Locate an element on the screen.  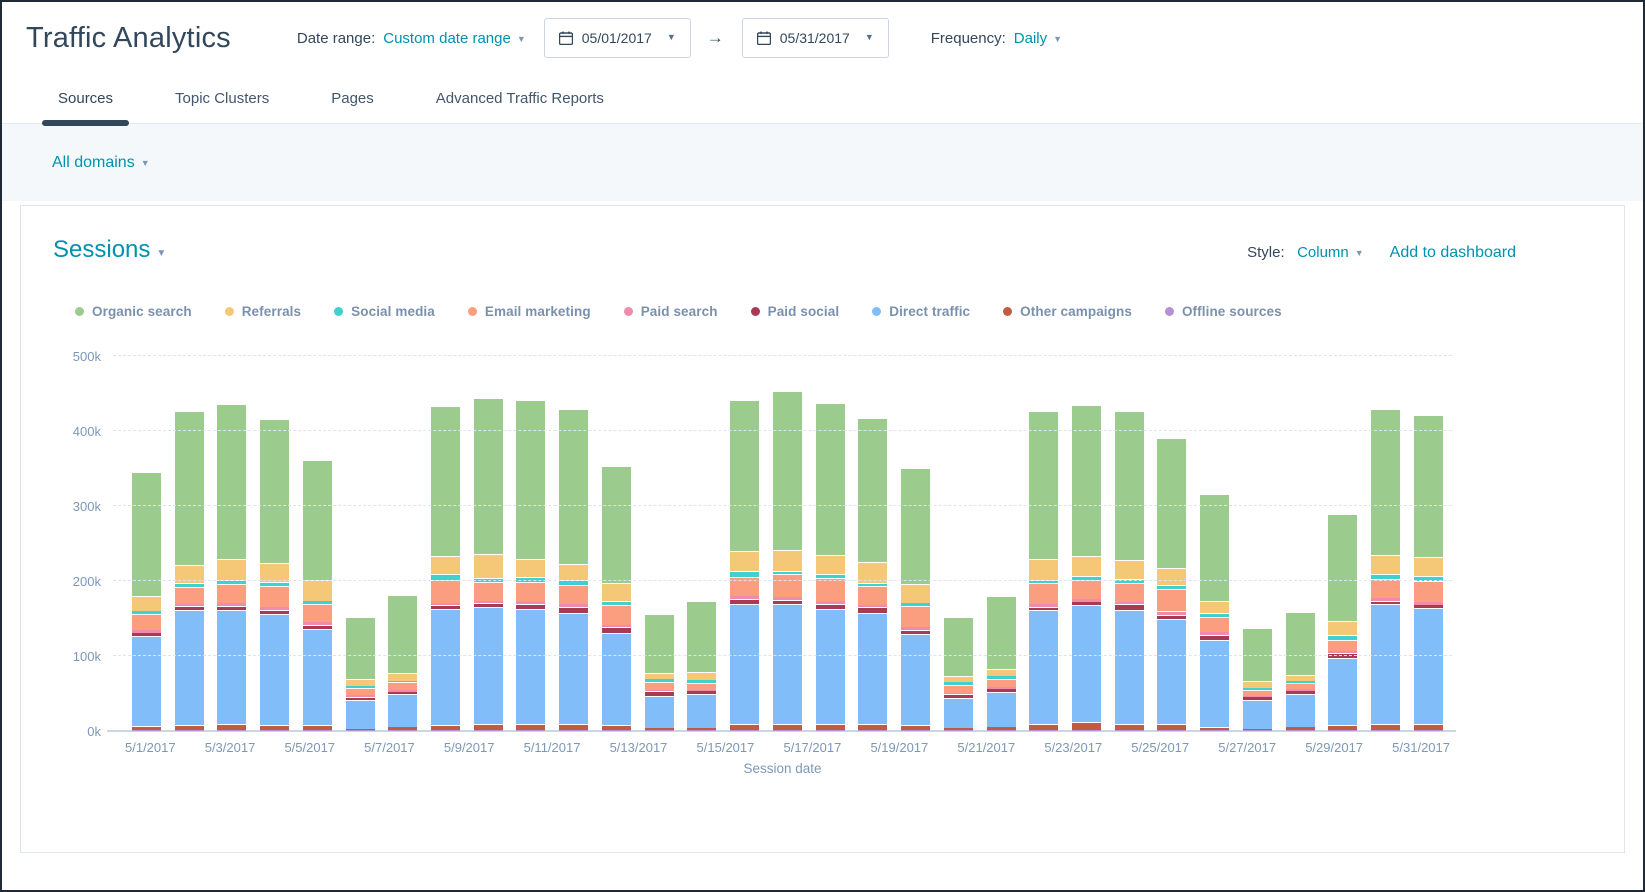
legend-item-direct-traffic: Direct traffic is located at coordinates (921, 311).